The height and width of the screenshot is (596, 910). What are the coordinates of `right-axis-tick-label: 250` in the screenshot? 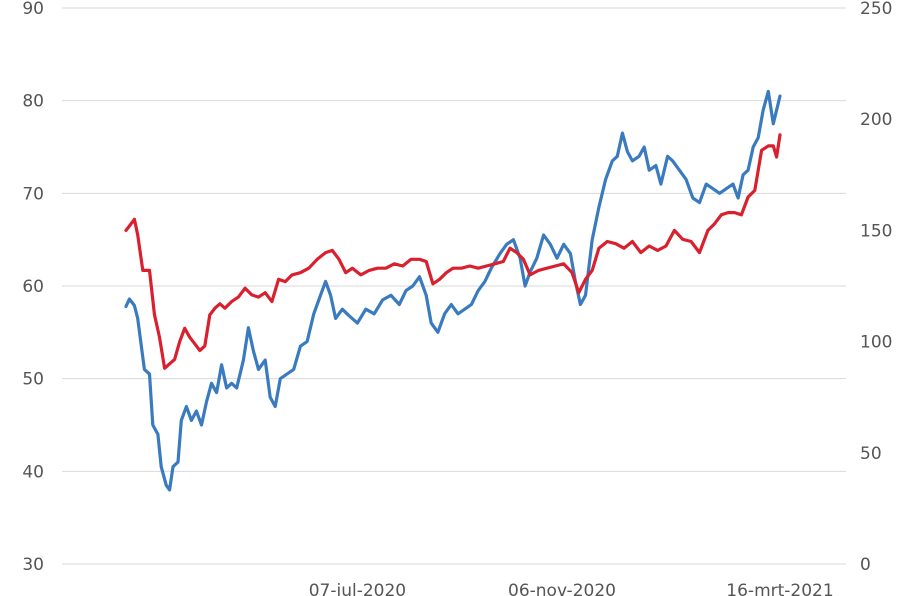 It's located at (876, 9).